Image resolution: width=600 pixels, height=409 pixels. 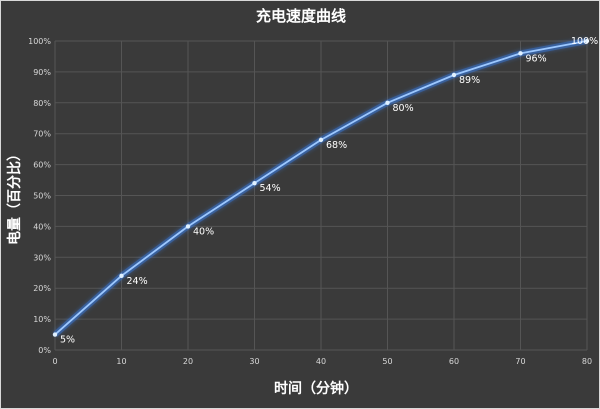 I want to click on y-tick-label: 60%, so click(x=42, y=165).